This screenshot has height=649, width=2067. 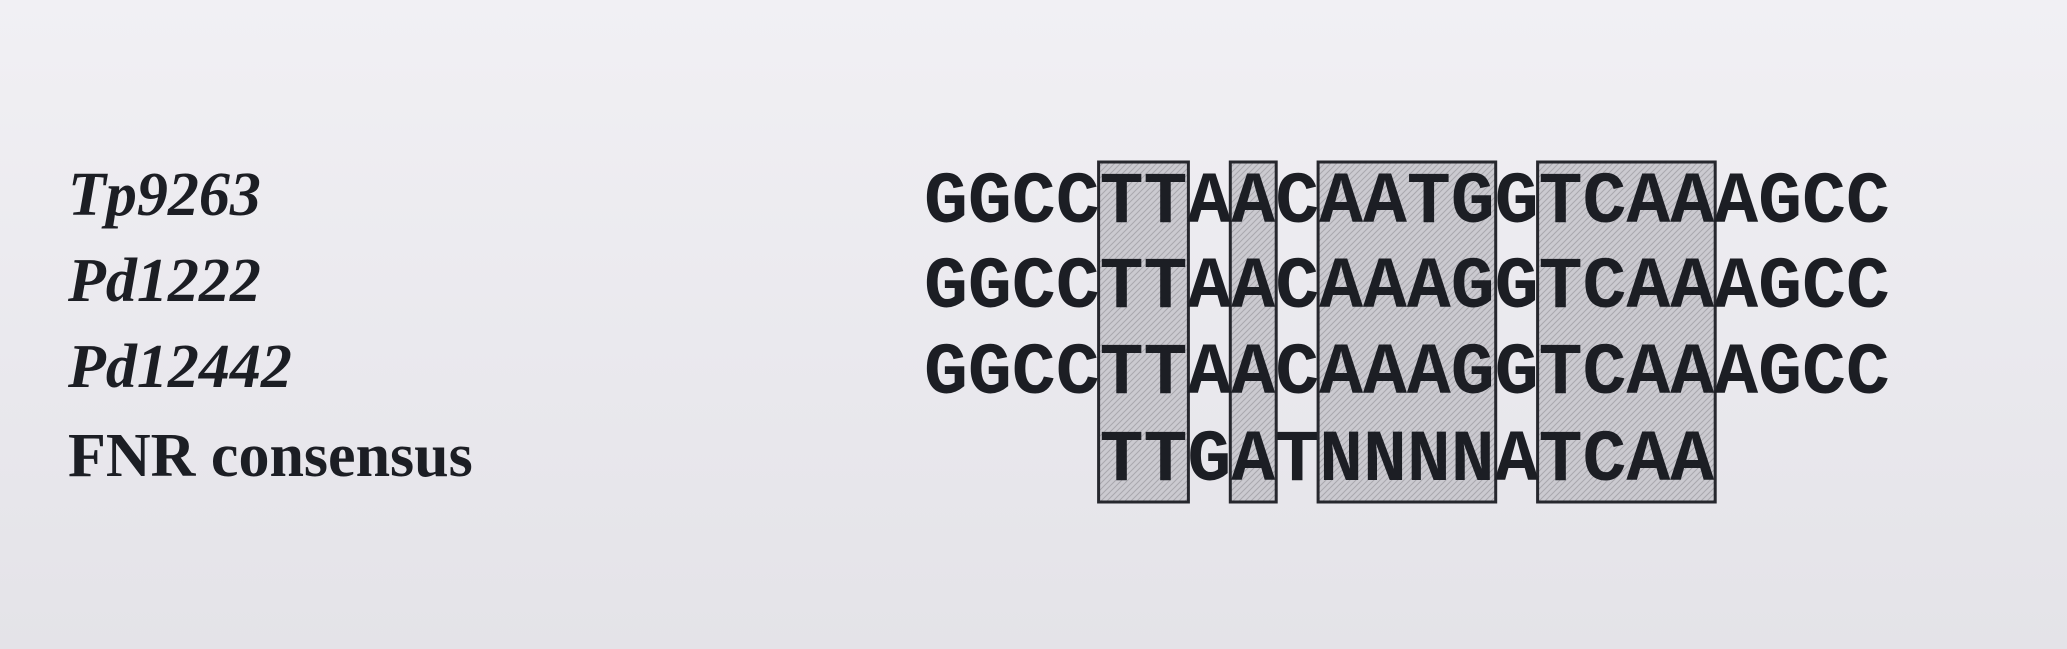 I want to click on sequence-row-3: GGCCTTAACAAAGGTCAAAGCC, so click(x=1407, y=373).